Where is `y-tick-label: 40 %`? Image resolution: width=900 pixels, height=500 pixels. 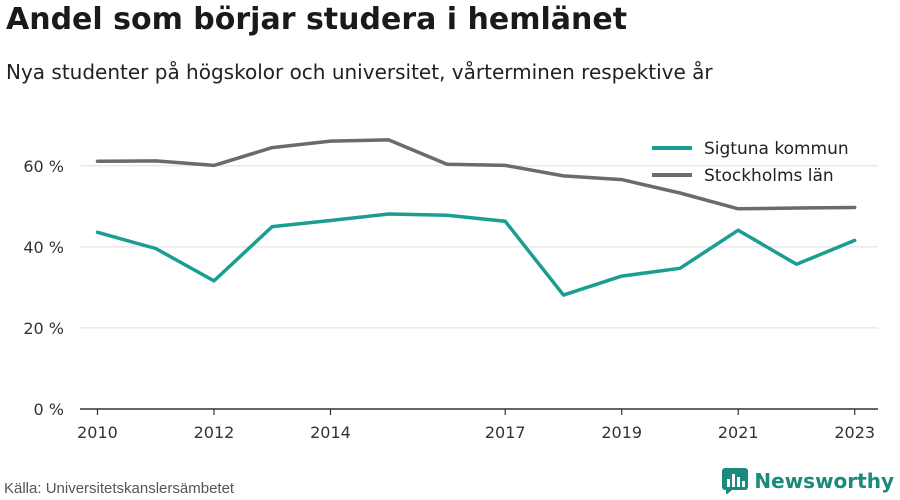 y-tick-label: 40 % is located at coordinates (43, 247).